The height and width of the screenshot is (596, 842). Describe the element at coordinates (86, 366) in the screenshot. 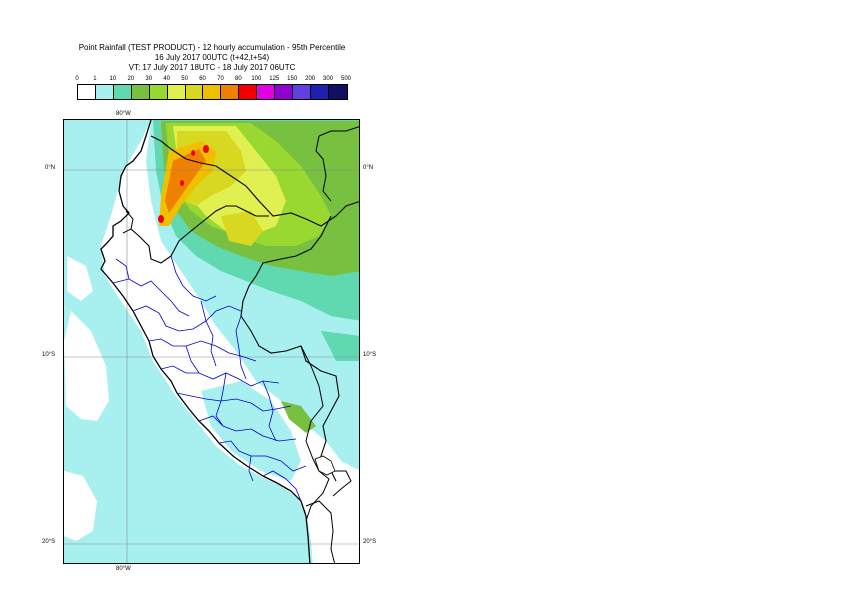

I see `ocean-clear-patch` at that location.